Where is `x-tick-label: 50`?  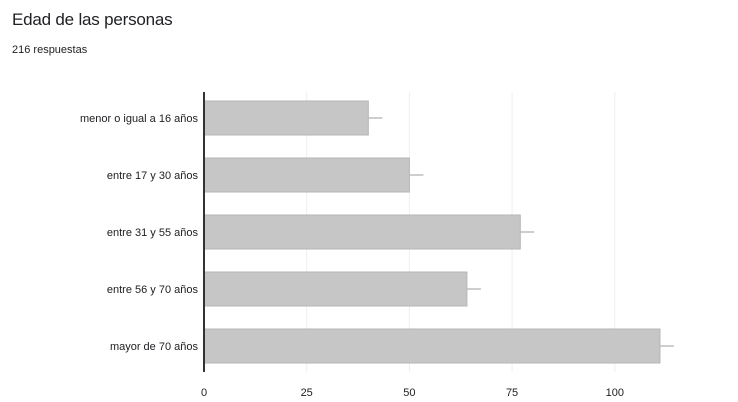
x-tick-label: 50 is located at coordinates (409, 393).